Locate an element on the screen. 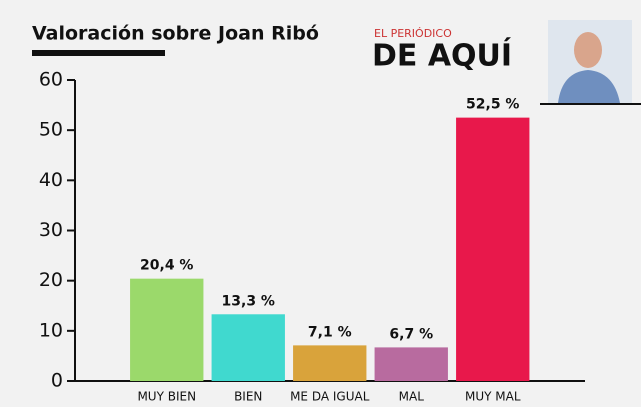 The height and width of the screenshot is (407, 641). value-label: 6,7 % is located at coordinates (411, 334).